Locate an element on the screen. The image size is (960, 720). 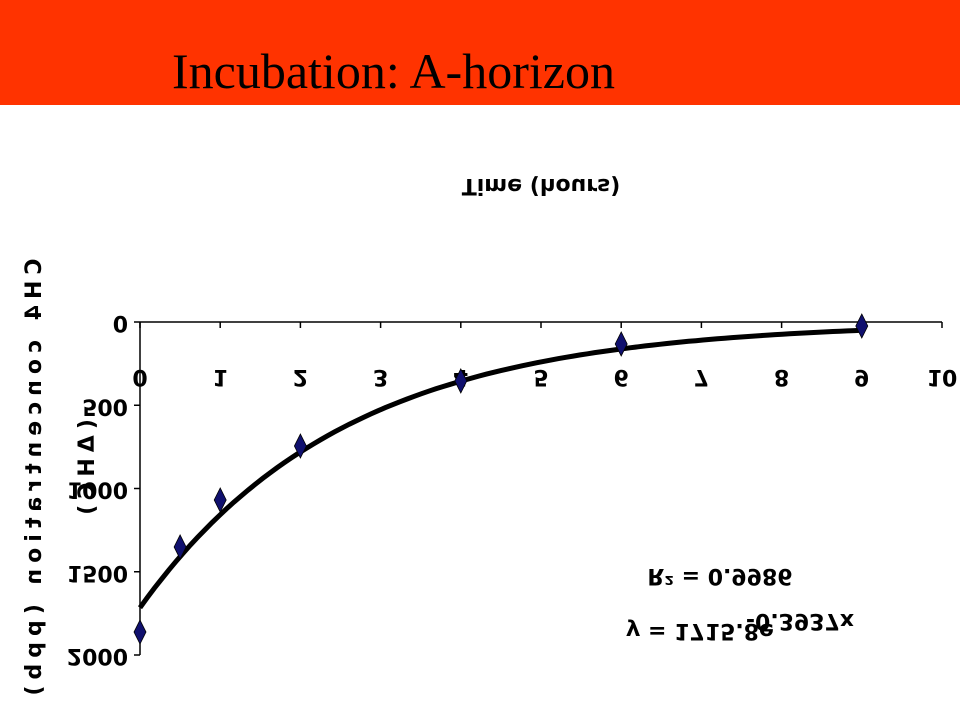
y-tick-label: 2000 is located at coordinates (97, 655).